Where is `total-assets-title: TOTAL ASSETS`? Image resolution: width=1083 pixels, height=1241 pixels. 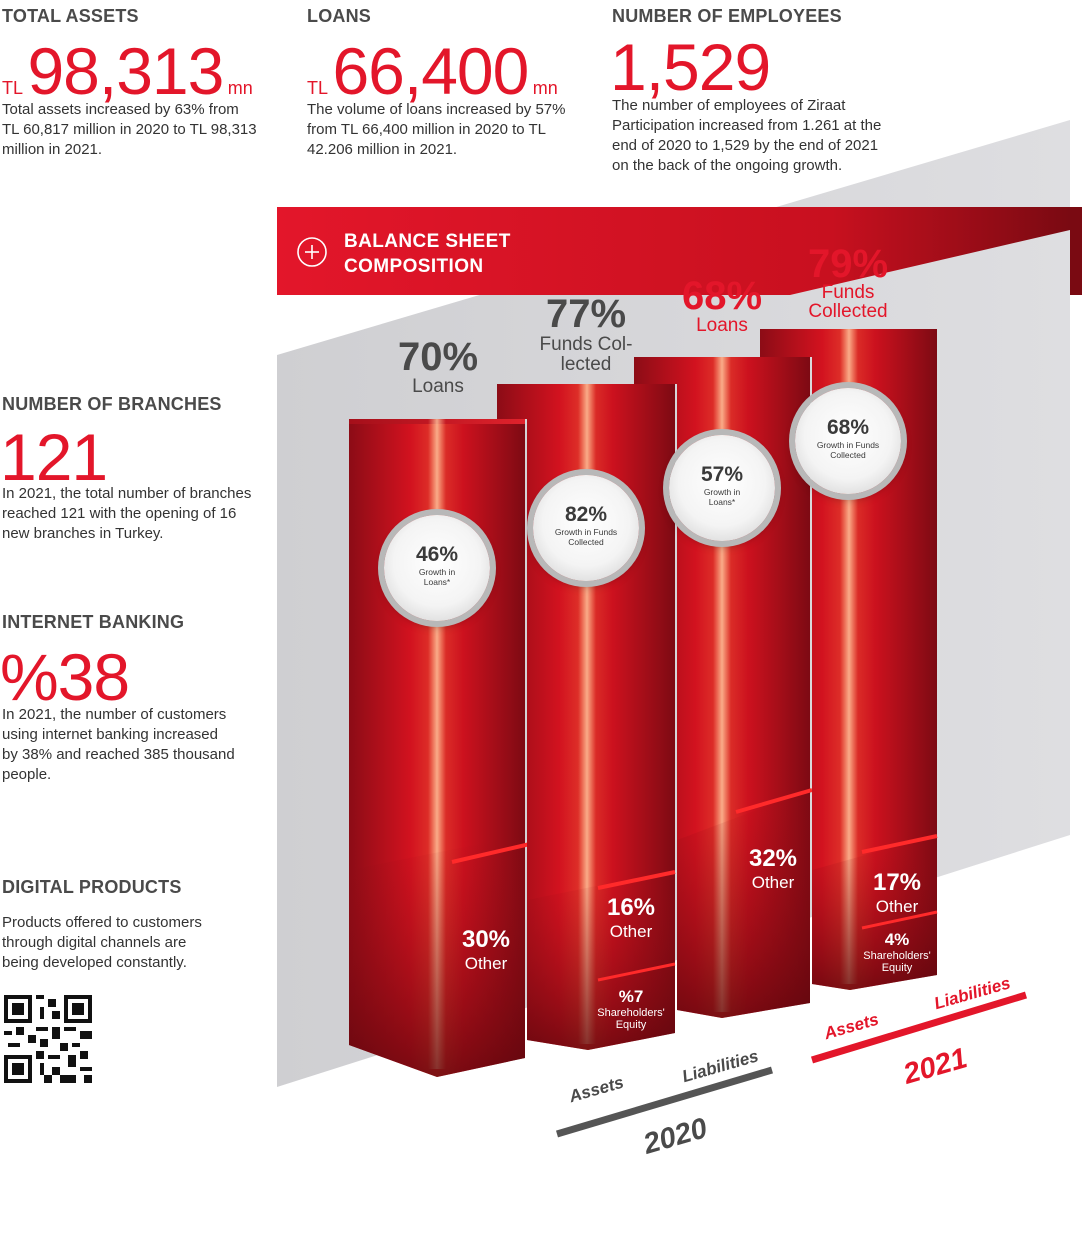
total-assets-title: TOTAL ASSETS is located at coordinates (70, 16).